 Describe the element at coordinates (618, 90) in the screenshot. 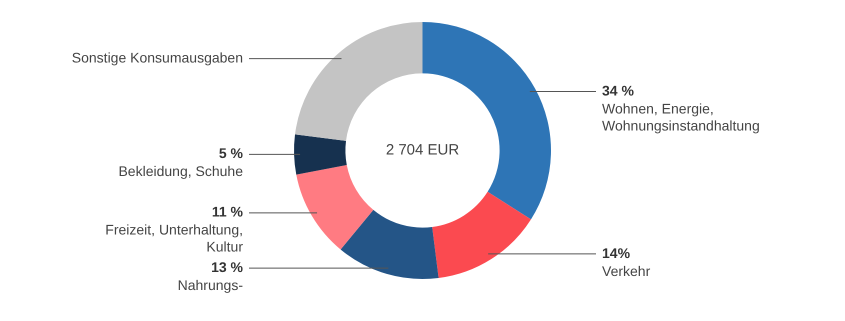

I see `data-label: 34 %` at that location.